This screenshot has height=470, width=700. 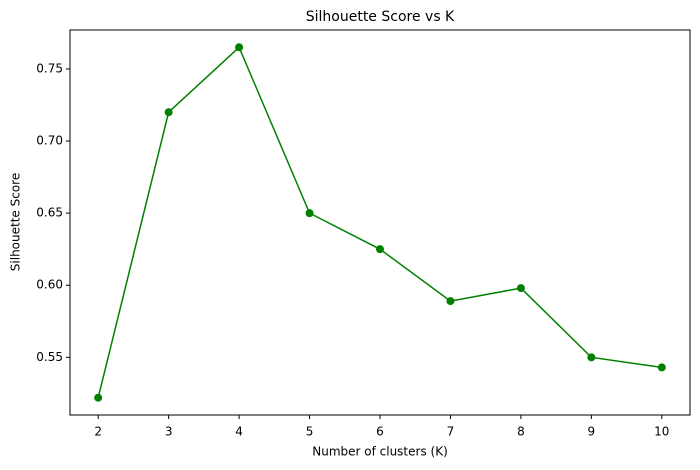 What do you see at coordinates (169, 432) in the screenshot?
I see `x-tick-label: 3` at bounding box center [169, 432].